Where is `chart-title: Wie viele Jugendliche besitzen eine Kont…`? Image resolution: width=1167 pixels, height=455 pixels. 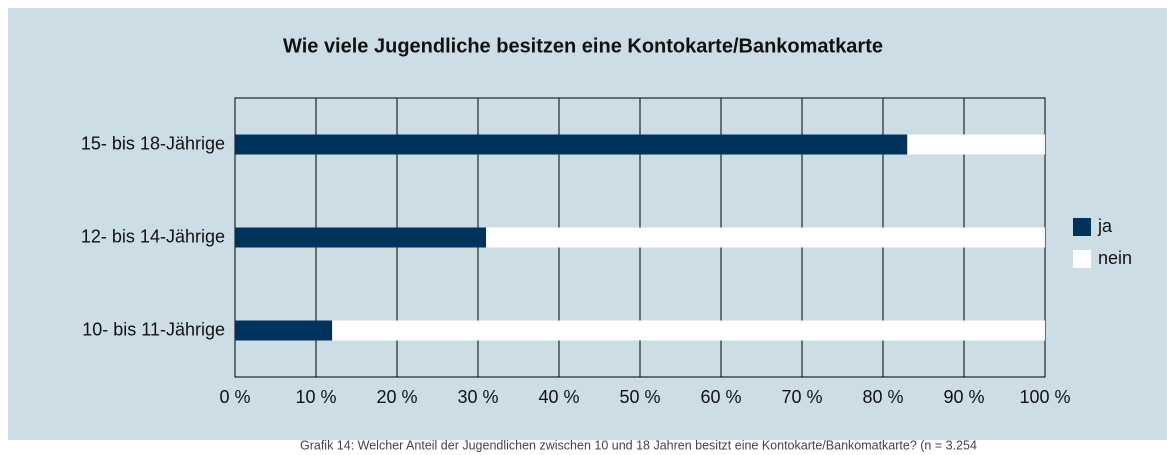 chart-title: Wie viele Jugendliche besitzen eine Kont… is located at coordinates (583, 46).